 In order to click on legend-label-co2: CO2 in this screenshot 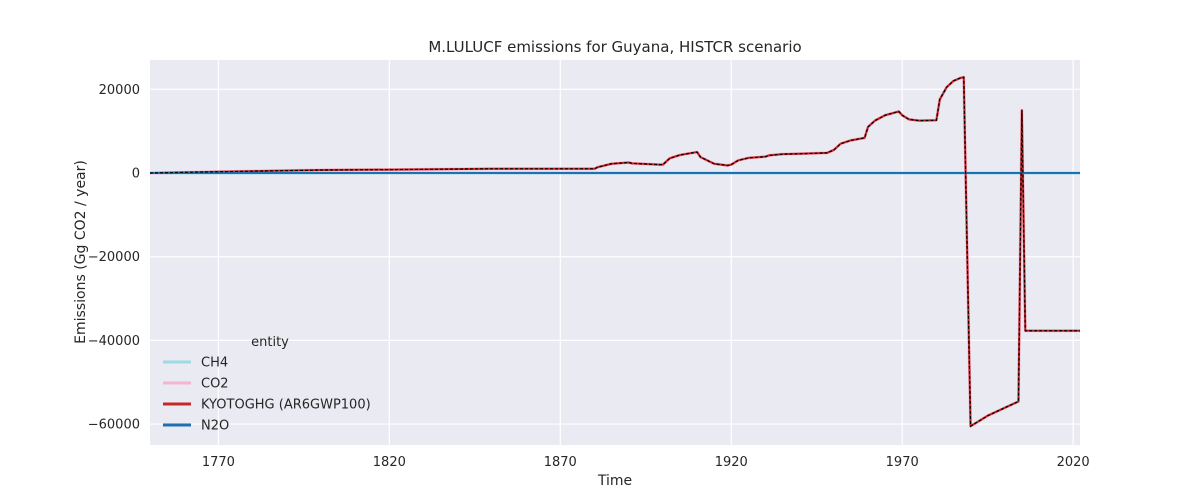, I will do `click(215, 384)`.